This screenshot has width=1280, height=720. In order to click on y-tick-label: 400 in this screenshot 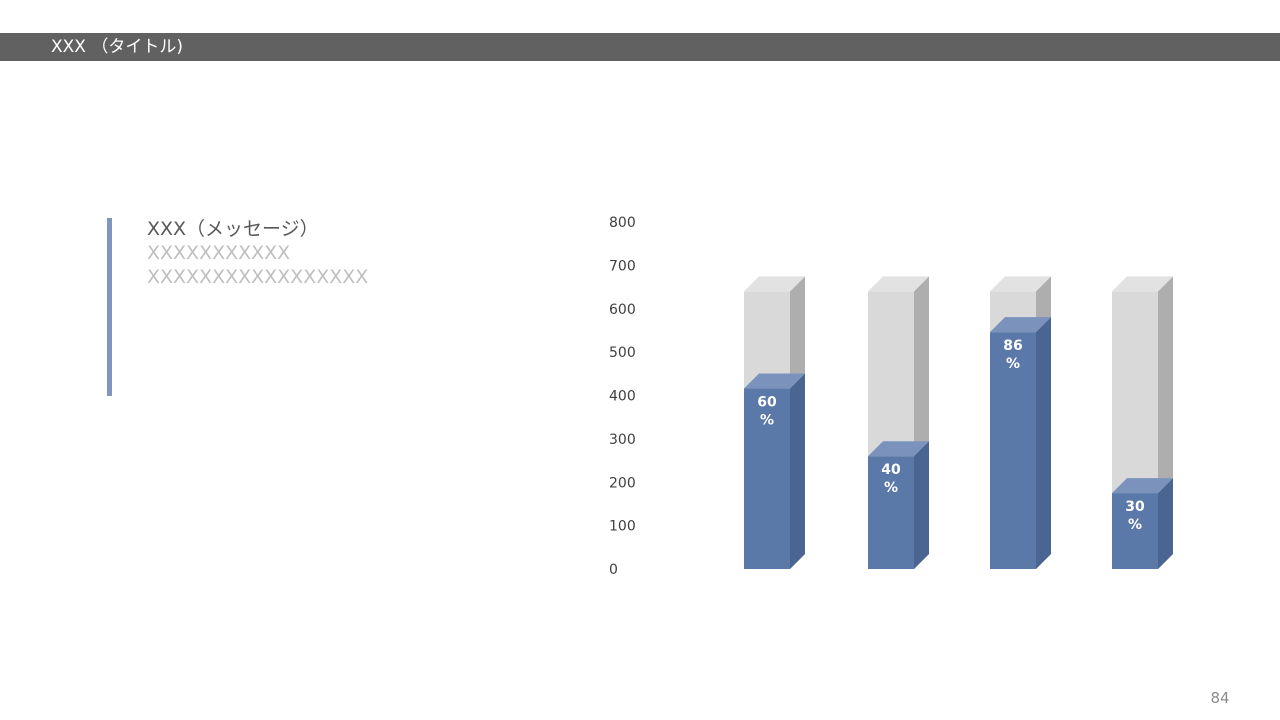, I will do `click(622, 397)`.